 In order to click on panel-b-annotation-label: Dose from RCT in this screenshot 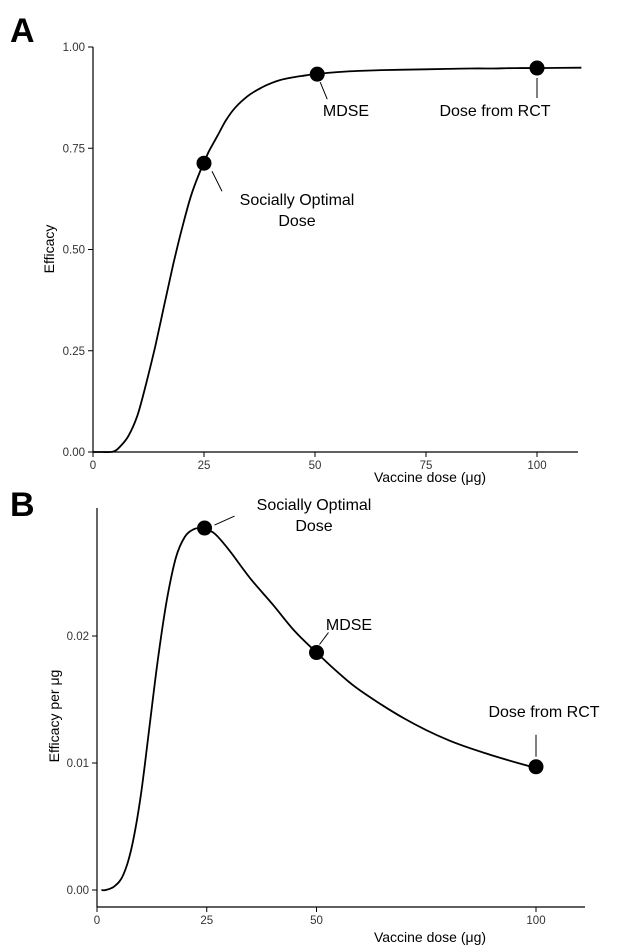, I will do `click(543, 712)`.